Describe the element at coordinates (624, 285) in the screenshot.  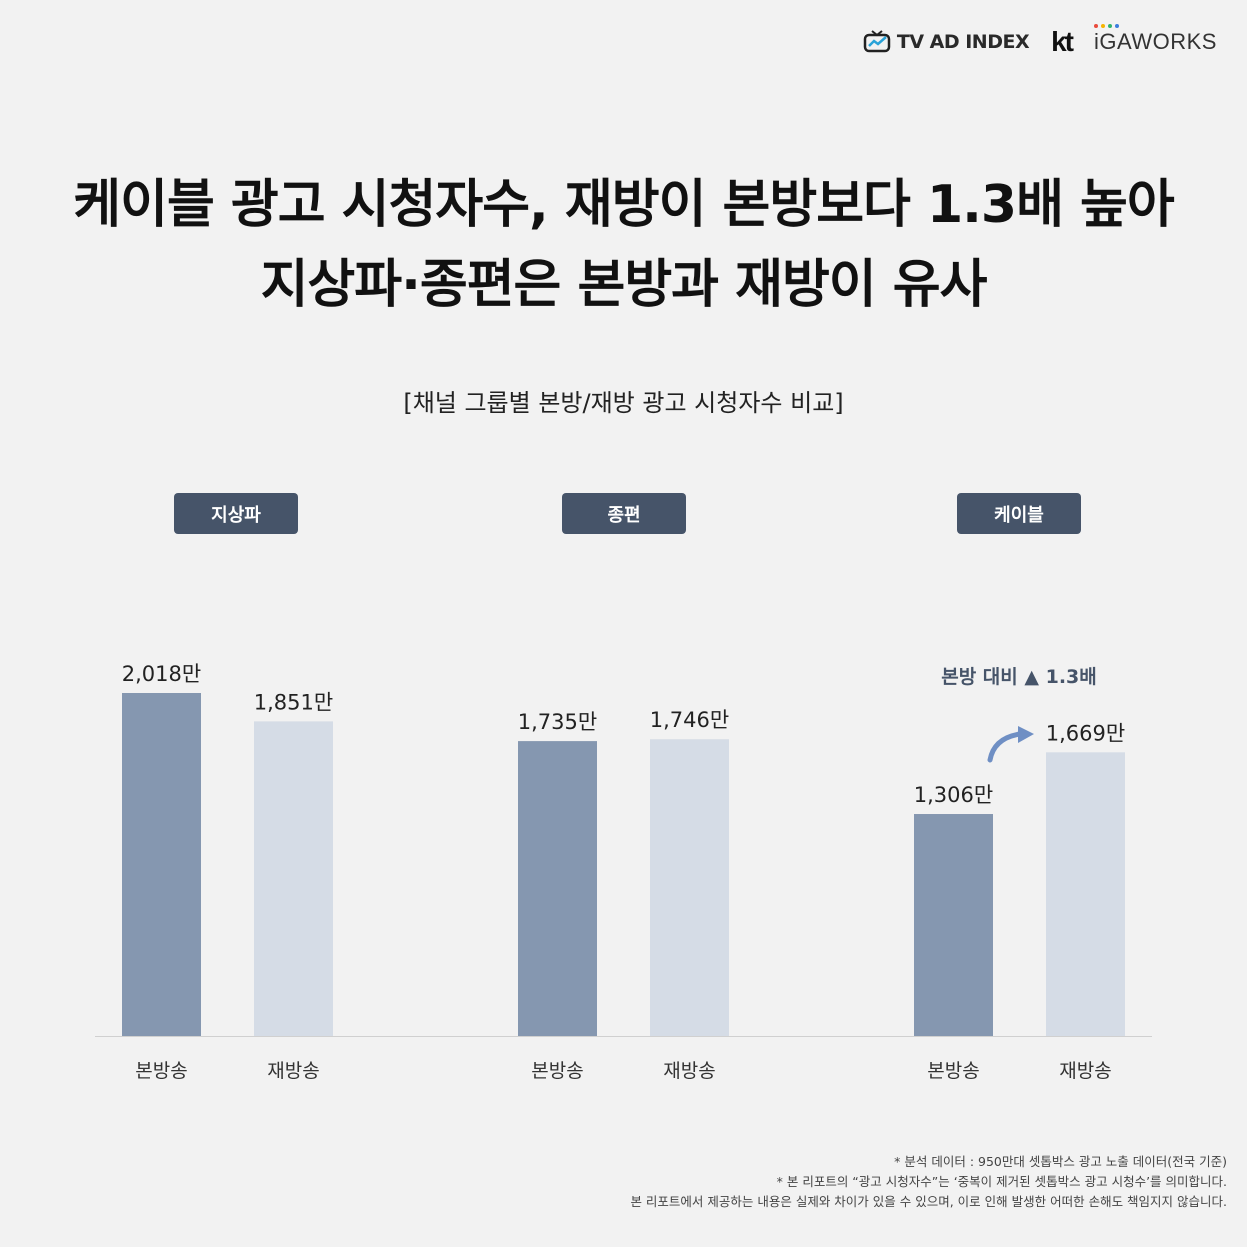
I see `title-line-2: 지상파·종편은 본방과 재방이 유사` at that location.